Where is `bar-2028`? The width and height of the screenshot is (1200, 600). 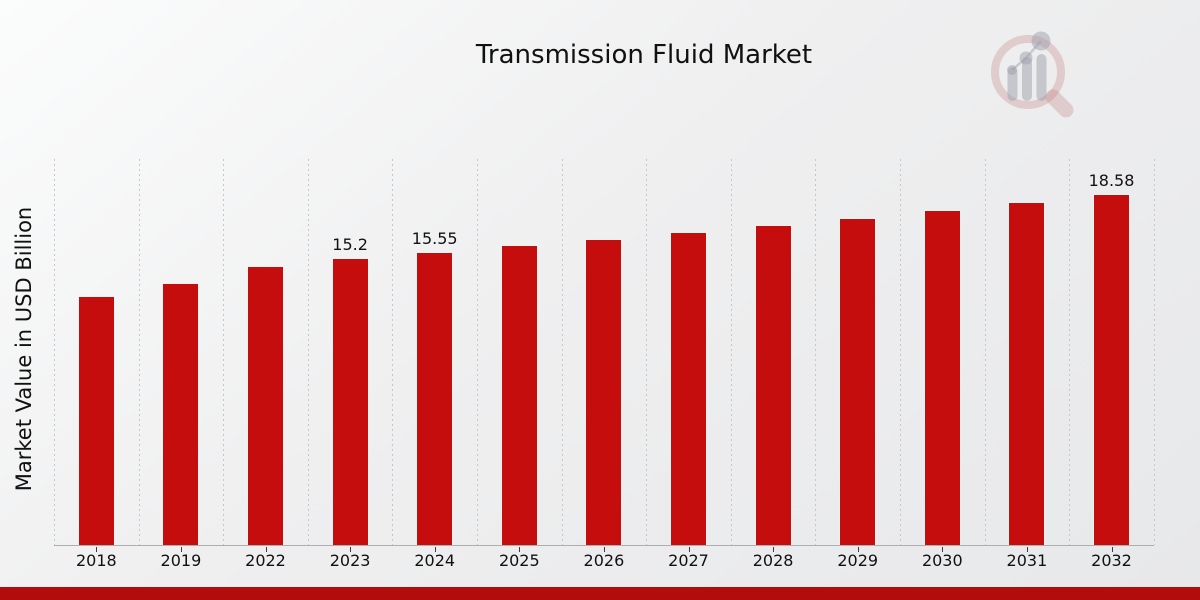 bar-2028 is located at coordinates (773, 385).